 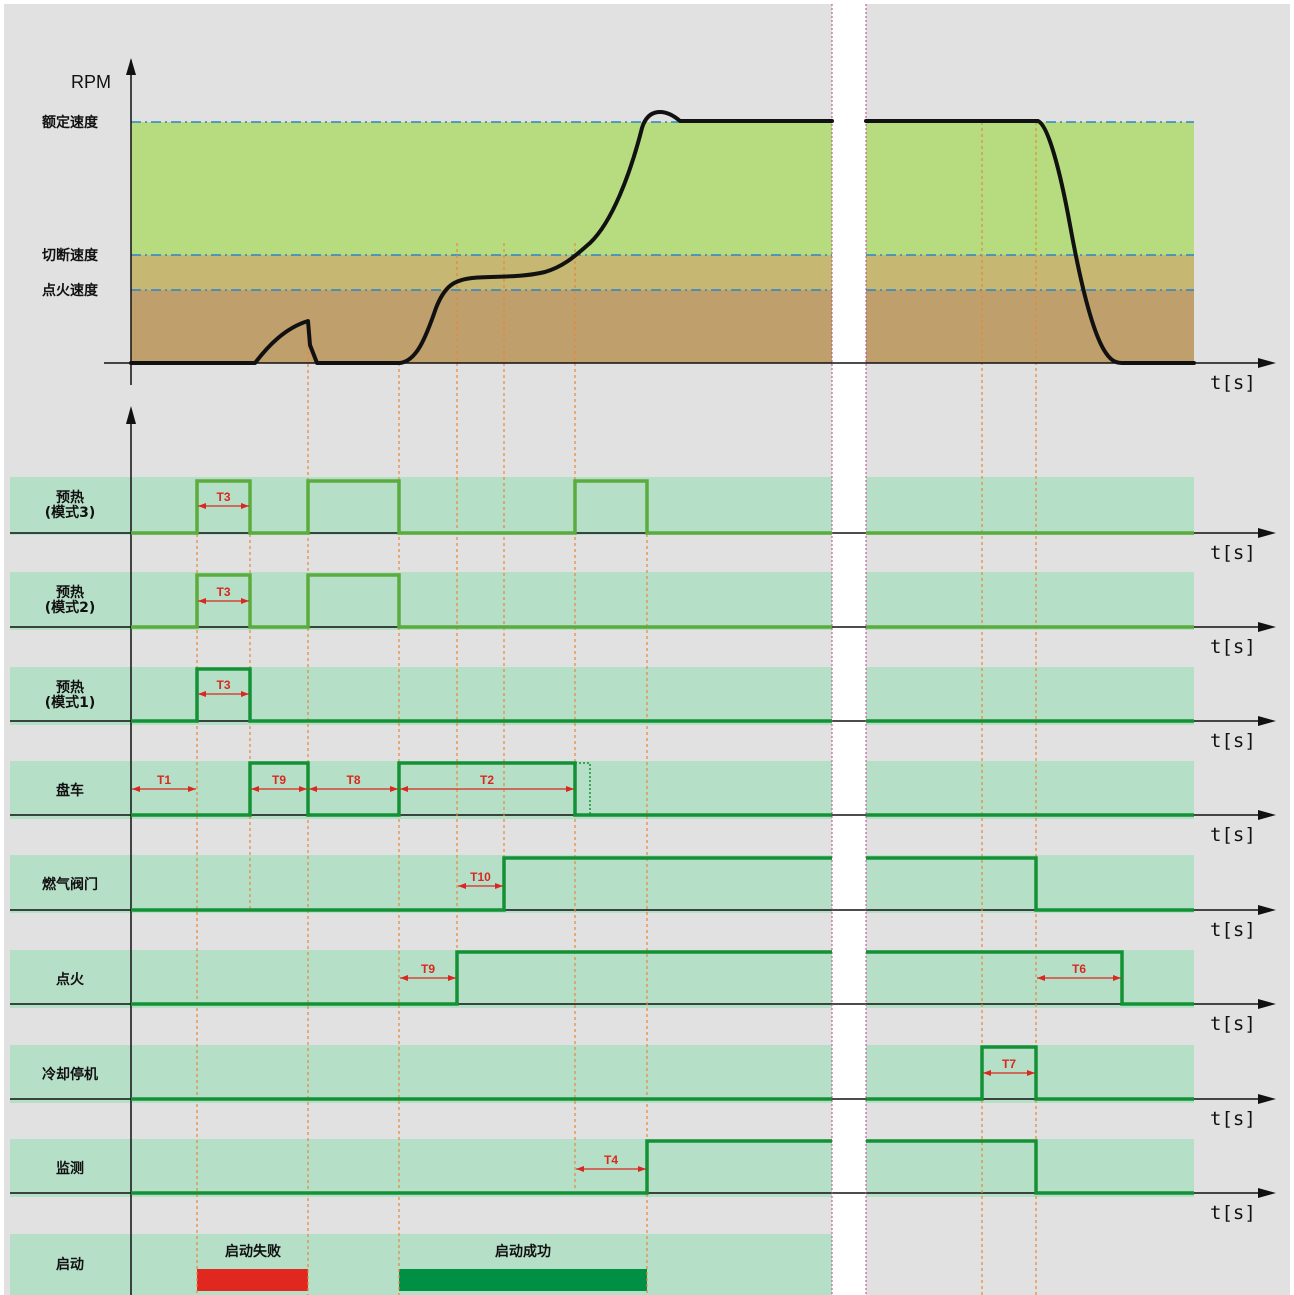 What do you see at coordinates (70, 255) in the screenshot?
I see `level-label-cutoff: 切断速度` at bounding box center [70, 255].